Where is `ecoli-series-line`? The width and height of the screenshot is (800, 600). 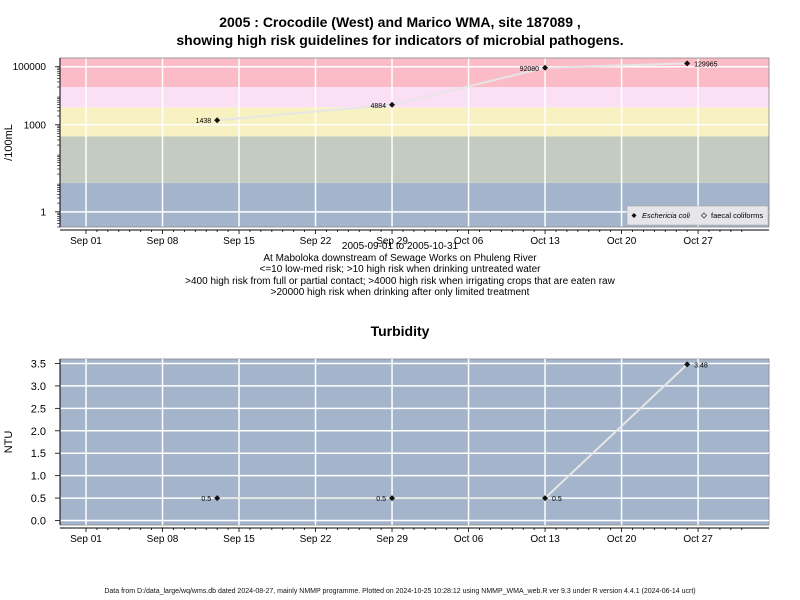 ecoli-series-line is located at coordinates (452, 92).